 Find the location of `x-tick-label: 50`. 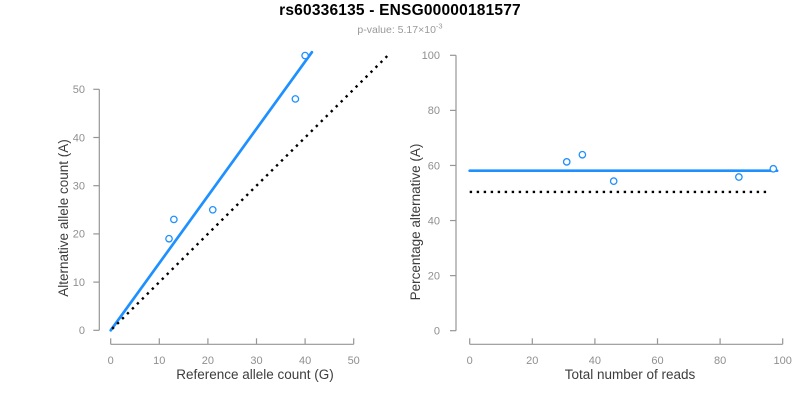

x-tick-label: 50 is located at coordinates (354, 361).